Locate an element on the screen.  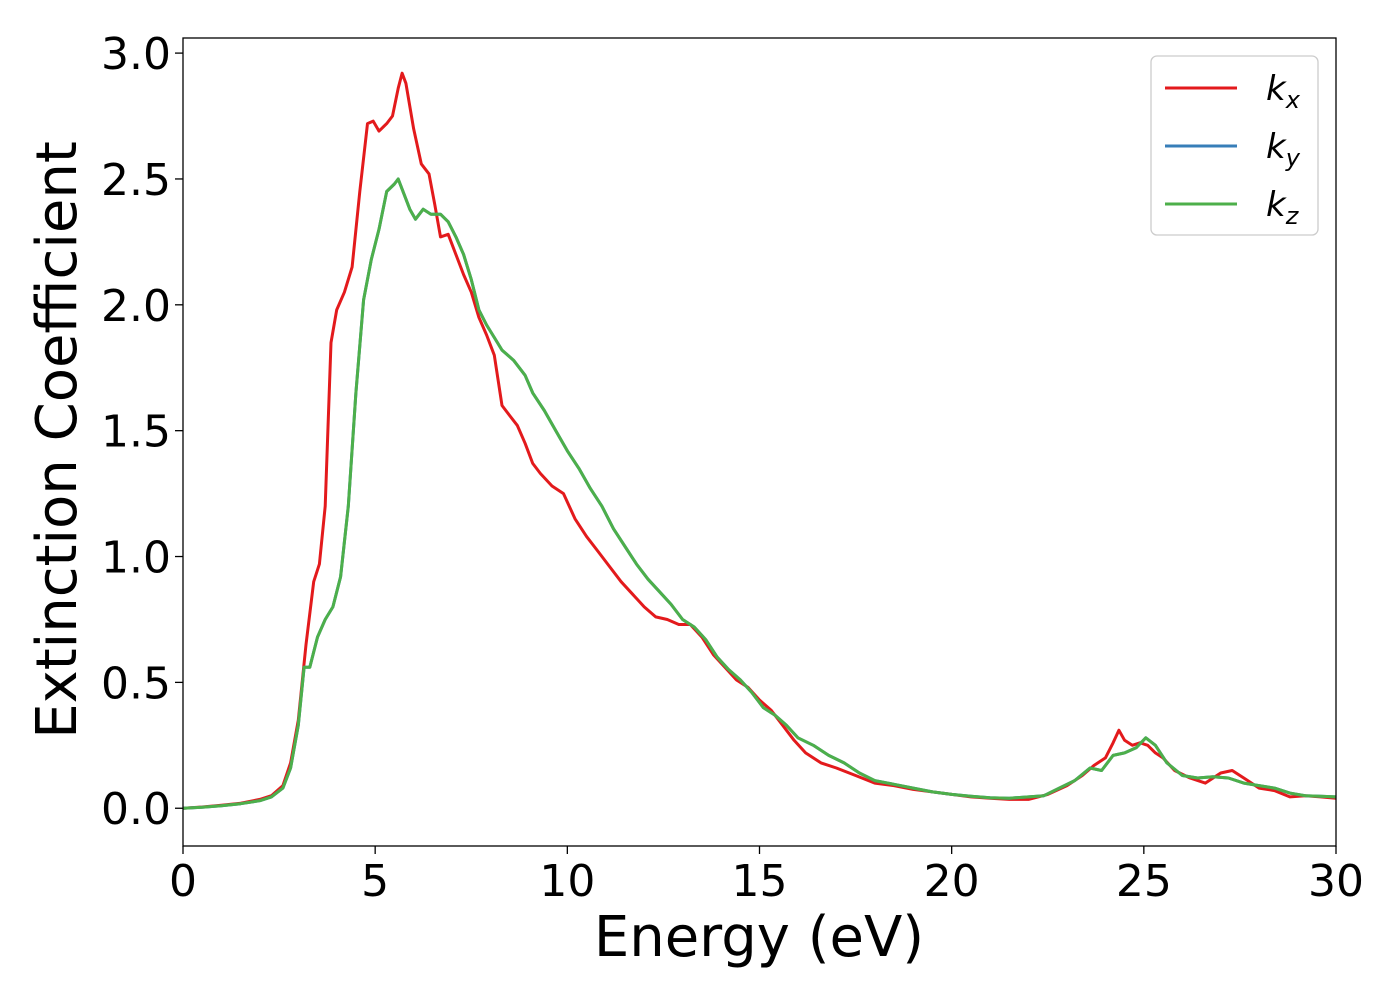
x-tick-label: 5 is located at coordinates (375, 881).